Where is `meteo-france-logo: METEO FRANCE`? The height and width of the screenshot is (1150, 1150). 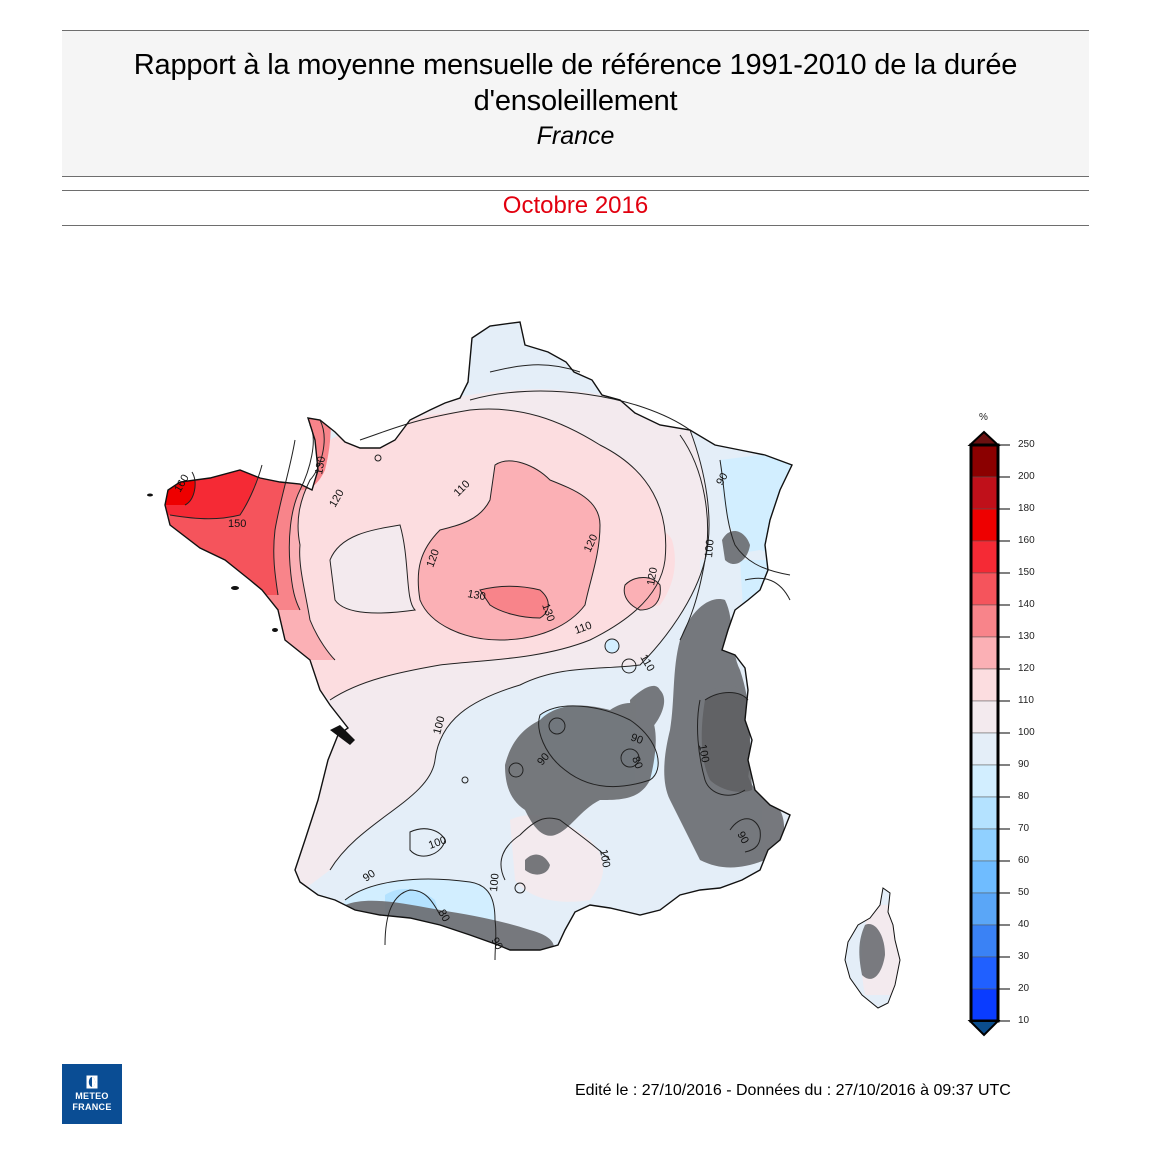 meteo-france-logo: METEO FRANCE is located at coordinates (92, 1094).